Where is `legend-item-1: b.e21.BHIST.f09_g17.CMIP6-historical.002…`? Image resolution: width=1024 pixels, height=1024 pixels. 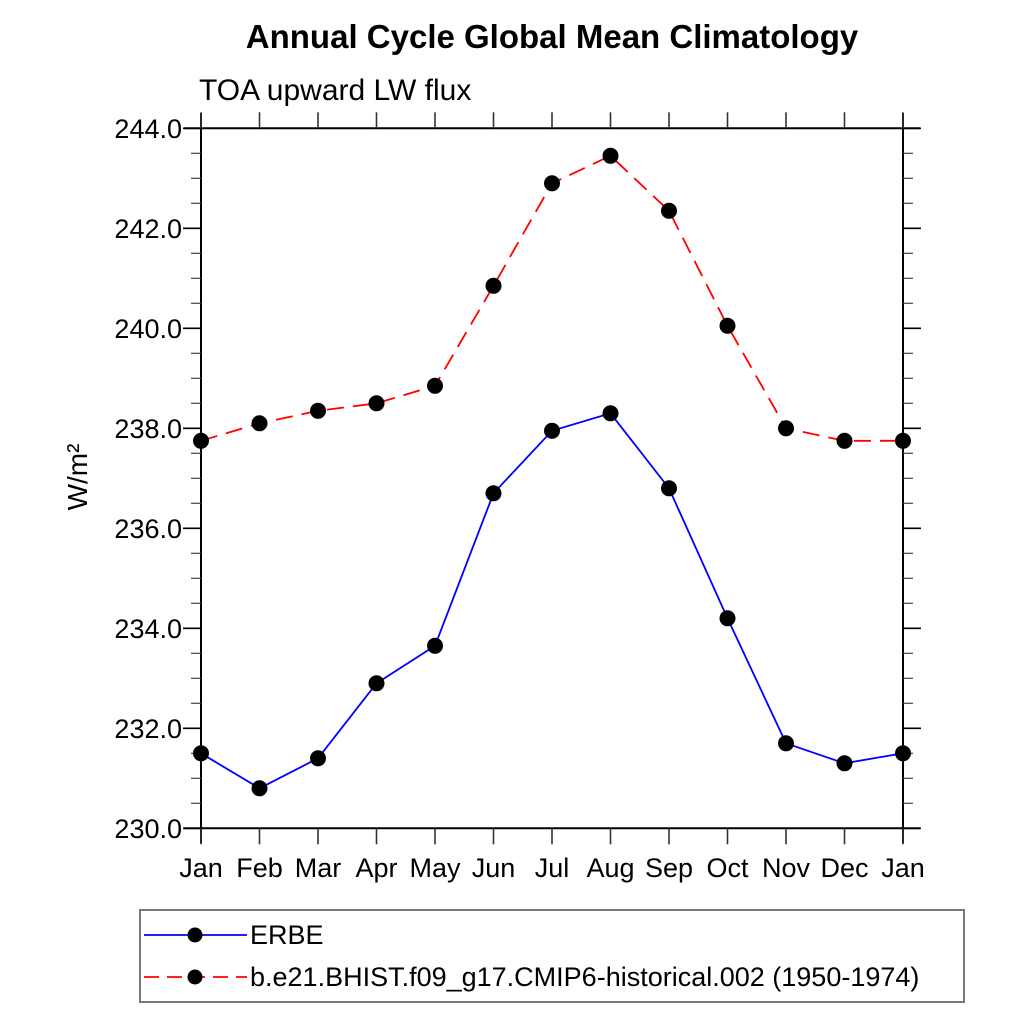
legend-item-1: b.e21.BHIST.f09_g17.CMIP6-historical.002… is located at coordinates (552, 977).